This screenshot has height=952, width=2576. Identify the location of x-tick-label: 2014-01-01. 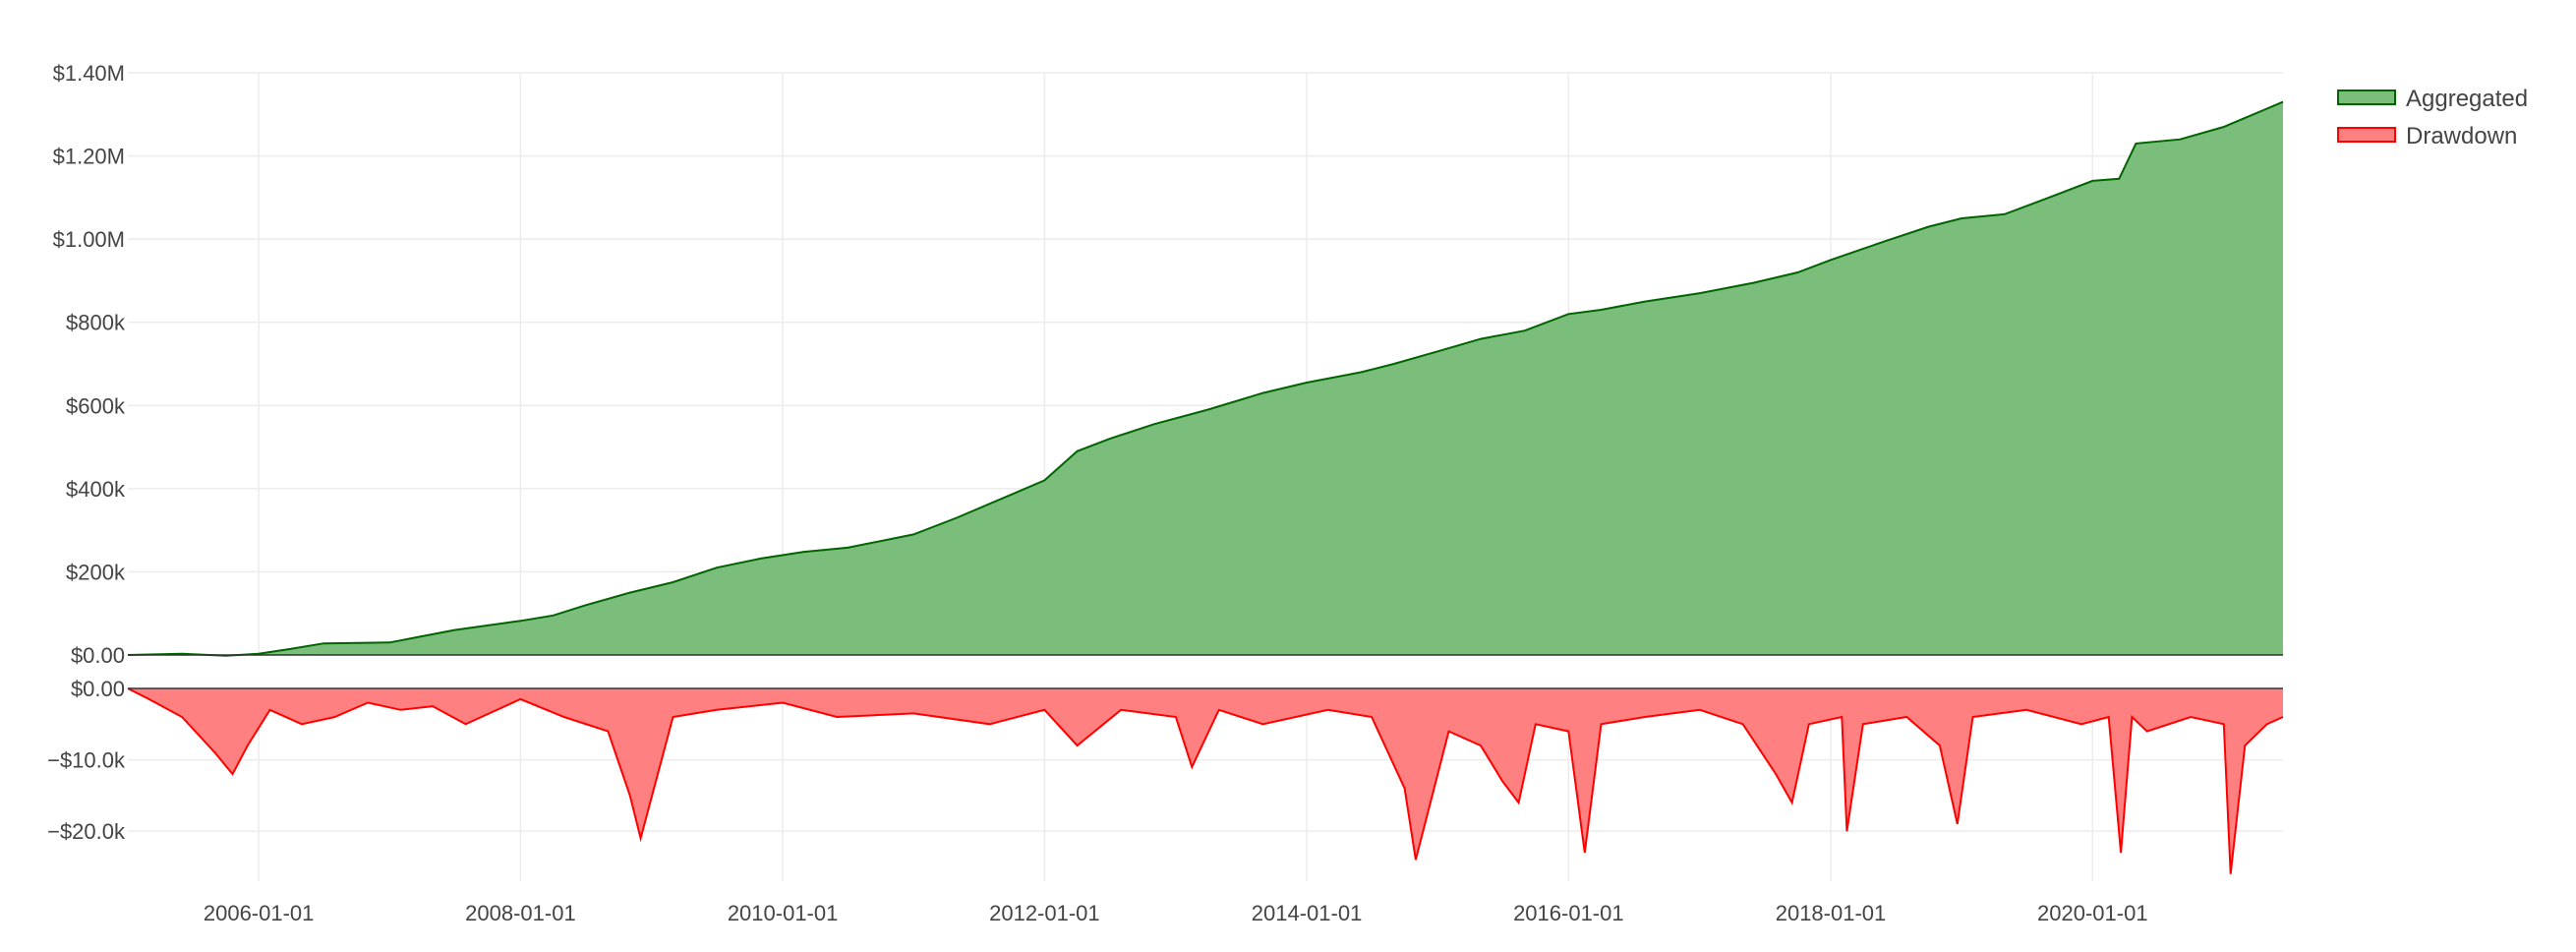
(1307, 913).